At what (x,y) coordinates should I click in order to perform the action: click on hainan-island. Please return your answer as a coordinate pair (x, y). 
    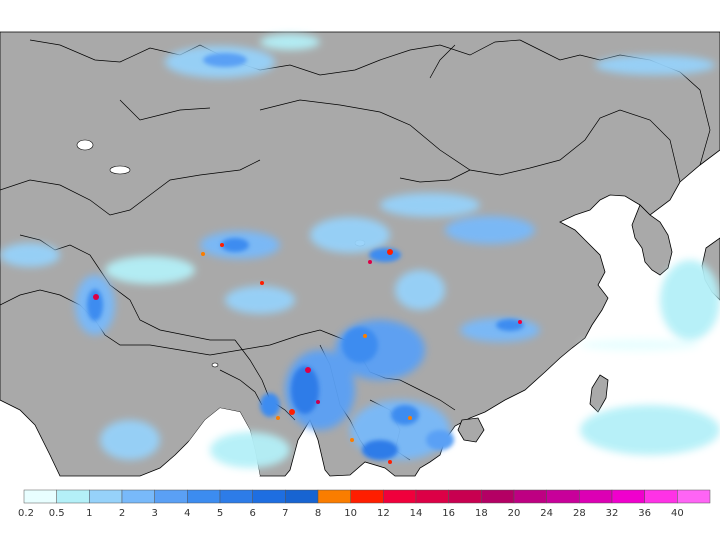
    Looking at the image, I should click on (471, 430).